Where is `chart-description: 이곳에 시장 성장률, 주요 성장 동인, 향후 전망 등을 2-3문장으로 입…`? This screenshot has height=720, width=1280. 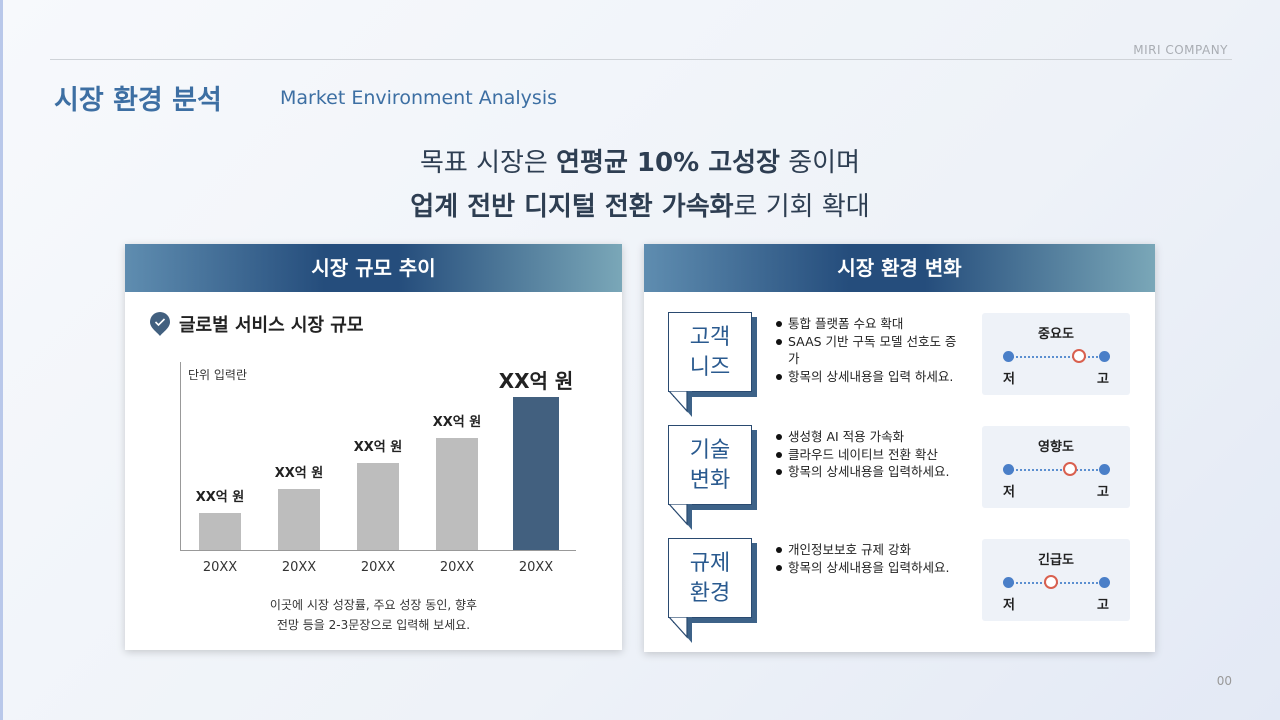
chart-description: 이곳에 시장 성장률, 주요 성장 동인, 향후 전망 등을 2-3문장으로 입… is located at coordinates (373, 615).